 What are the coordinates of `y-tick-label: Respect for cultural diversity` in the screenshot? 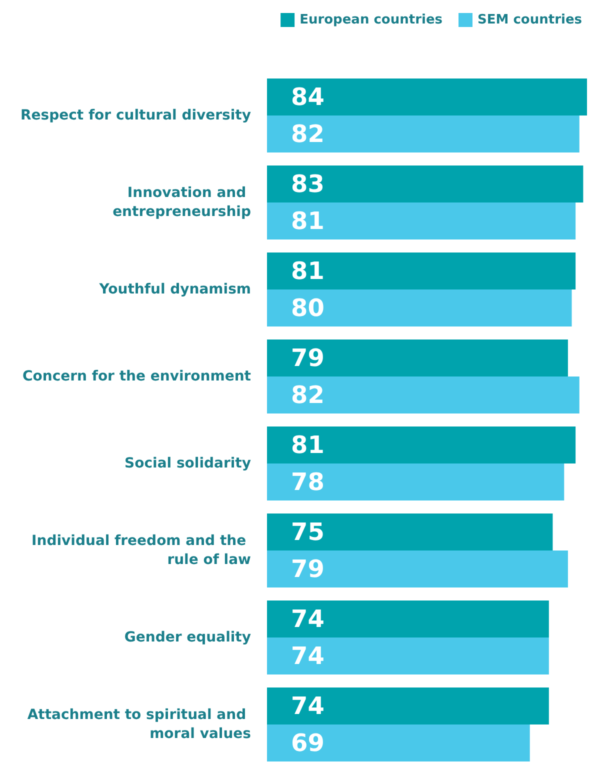 It's located at (135, 116).